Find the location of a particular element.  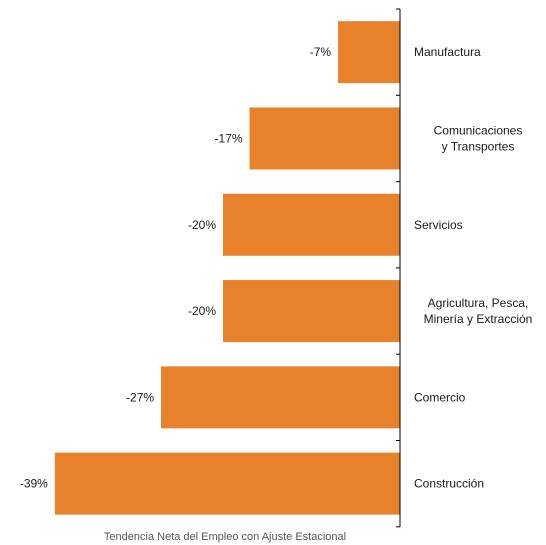

category-label: Manufactura is located at coordinates (447, 52).